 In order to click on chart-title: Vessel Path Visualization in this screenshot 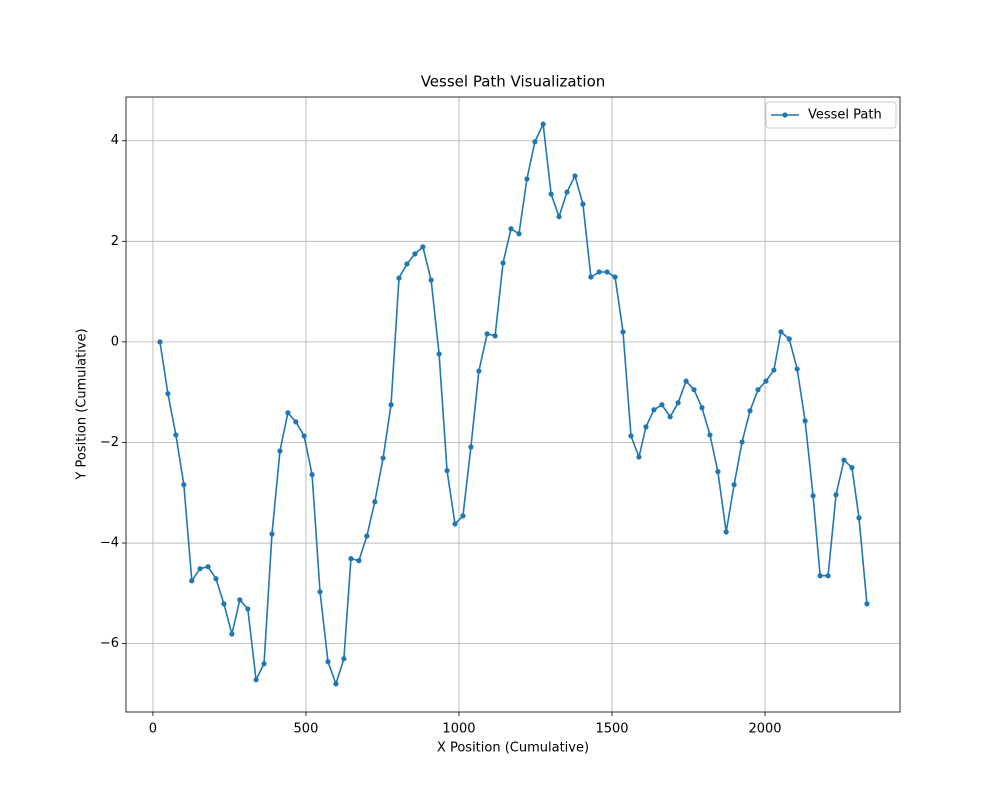, I will do `click(513, 82)`.